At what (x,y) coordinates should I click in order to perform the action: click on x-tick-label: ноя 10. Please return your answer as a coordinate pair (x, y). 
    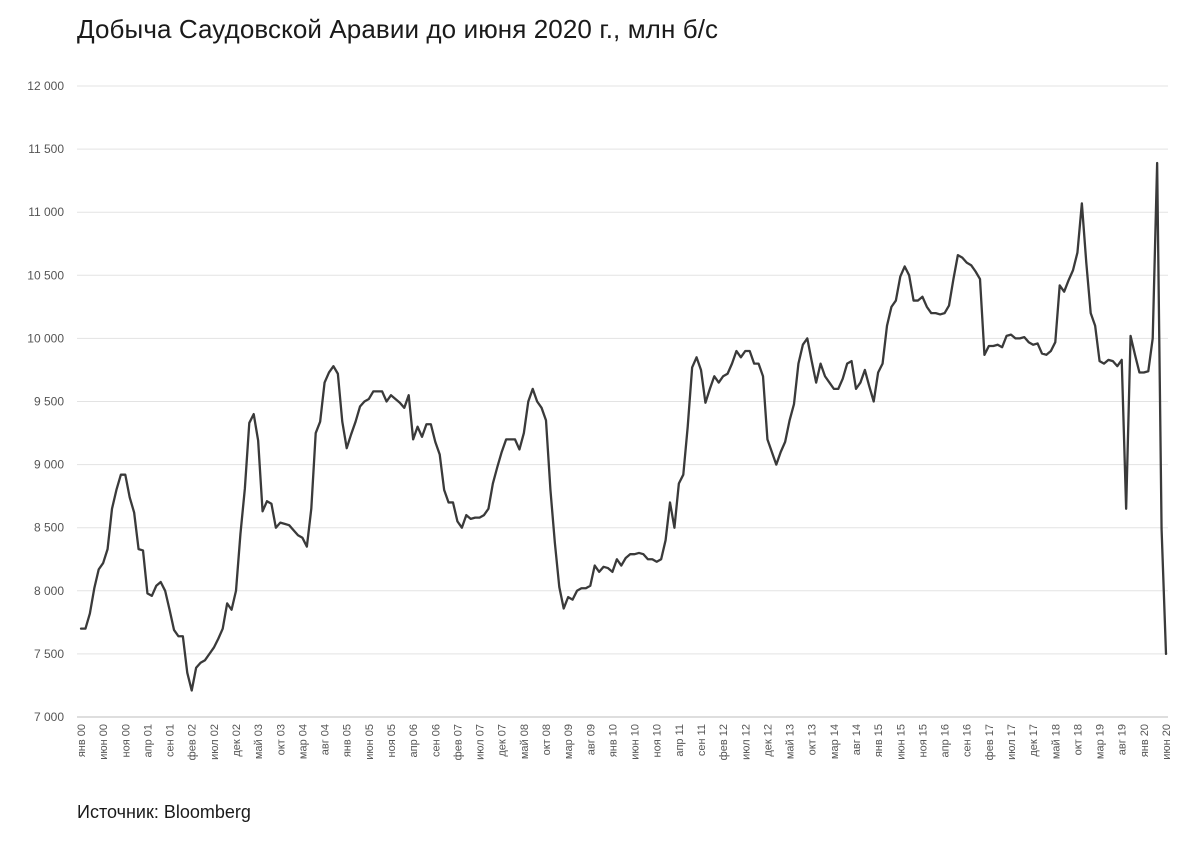
    Looking at the image, I should click on (658, 740).